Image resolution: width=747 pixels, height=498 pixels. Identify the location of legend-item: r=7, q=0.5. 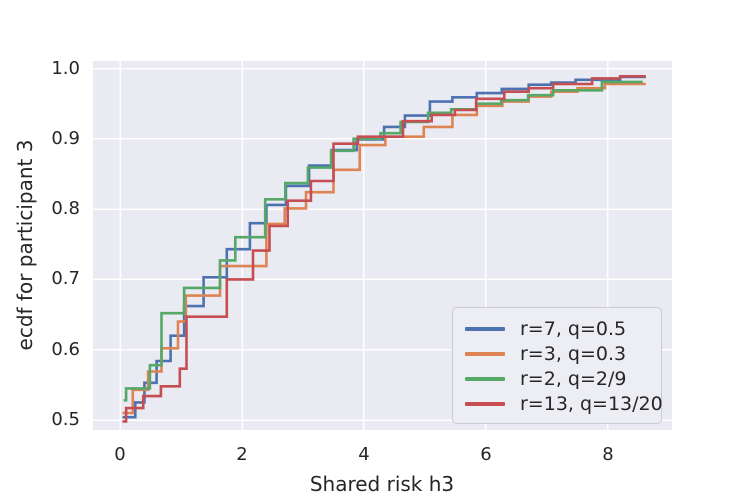
(558, 329).